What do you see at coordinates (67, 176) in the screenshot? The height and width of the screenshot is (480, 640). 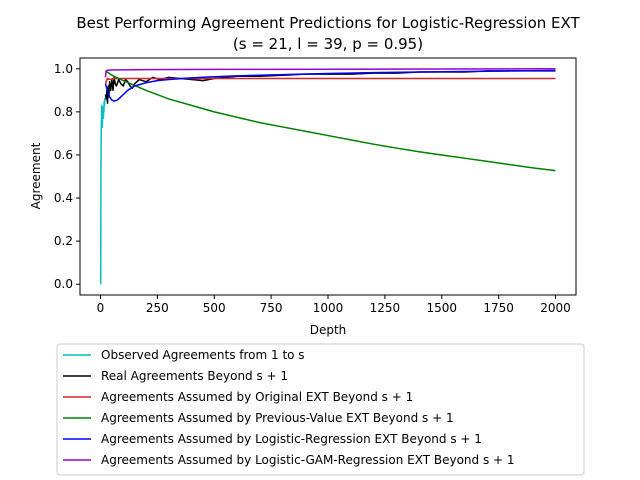 I see `y-axis: 0.0 0.2 0.4 0.6 0.8 1.0` at bounding box center [67, 176].